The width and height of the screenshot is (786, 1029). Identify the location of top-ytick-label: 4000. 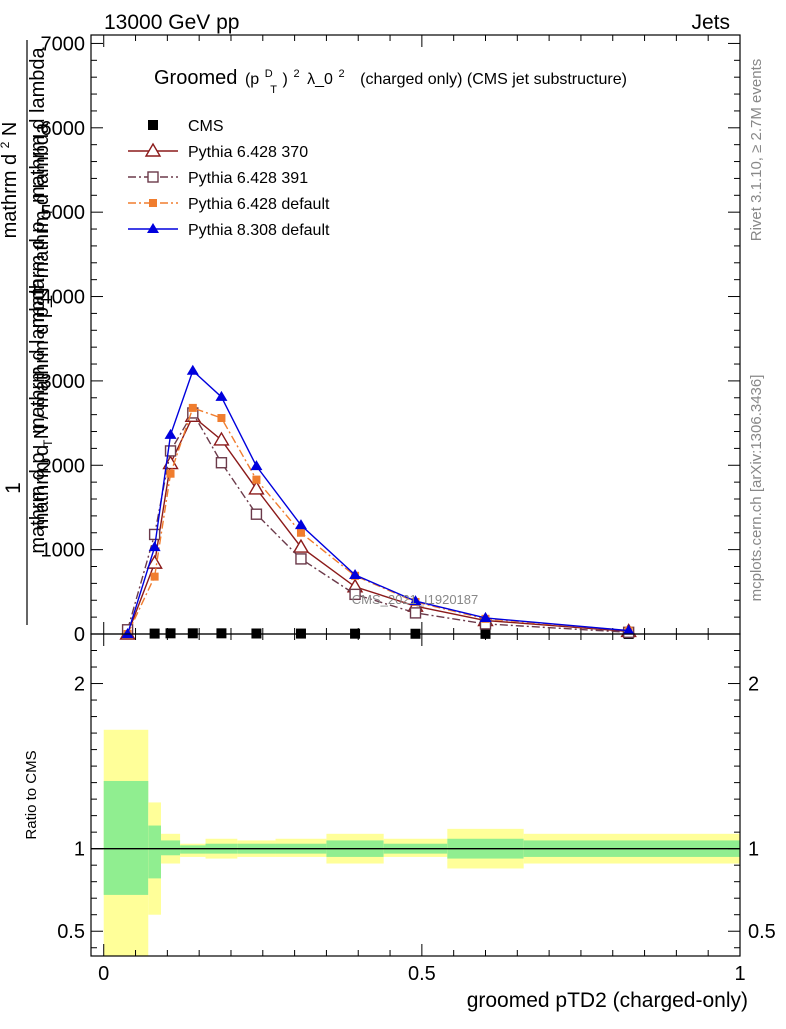
(63, 298).